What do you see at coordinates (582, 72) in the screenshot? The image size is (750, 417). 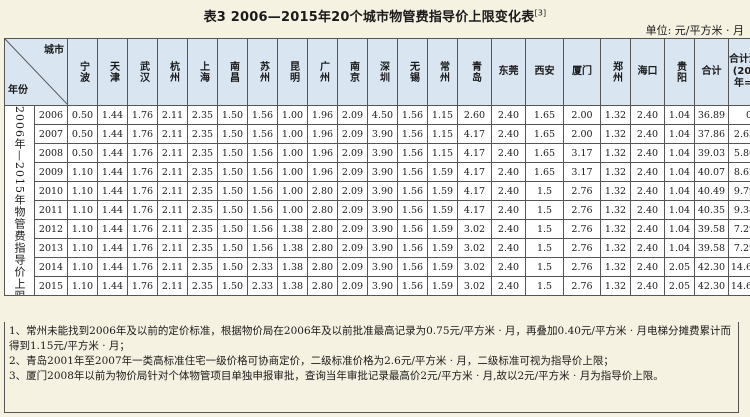 I see `col-header: 厦门` at bounding box center [582, 72].